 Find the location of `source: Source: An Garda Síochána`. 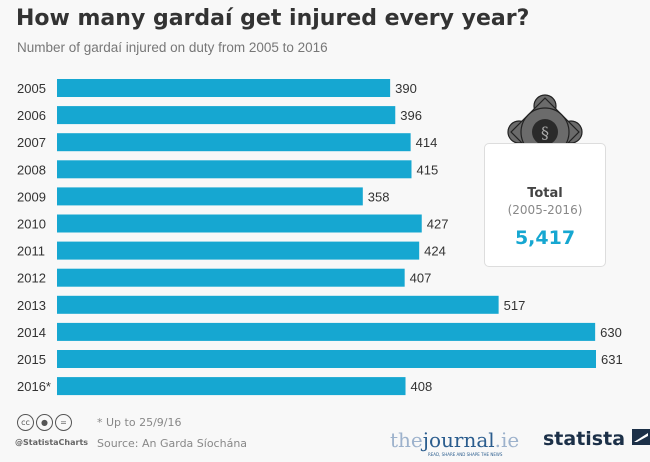

source: Source: An Garda Síochána is located at coordinates (172, 443).